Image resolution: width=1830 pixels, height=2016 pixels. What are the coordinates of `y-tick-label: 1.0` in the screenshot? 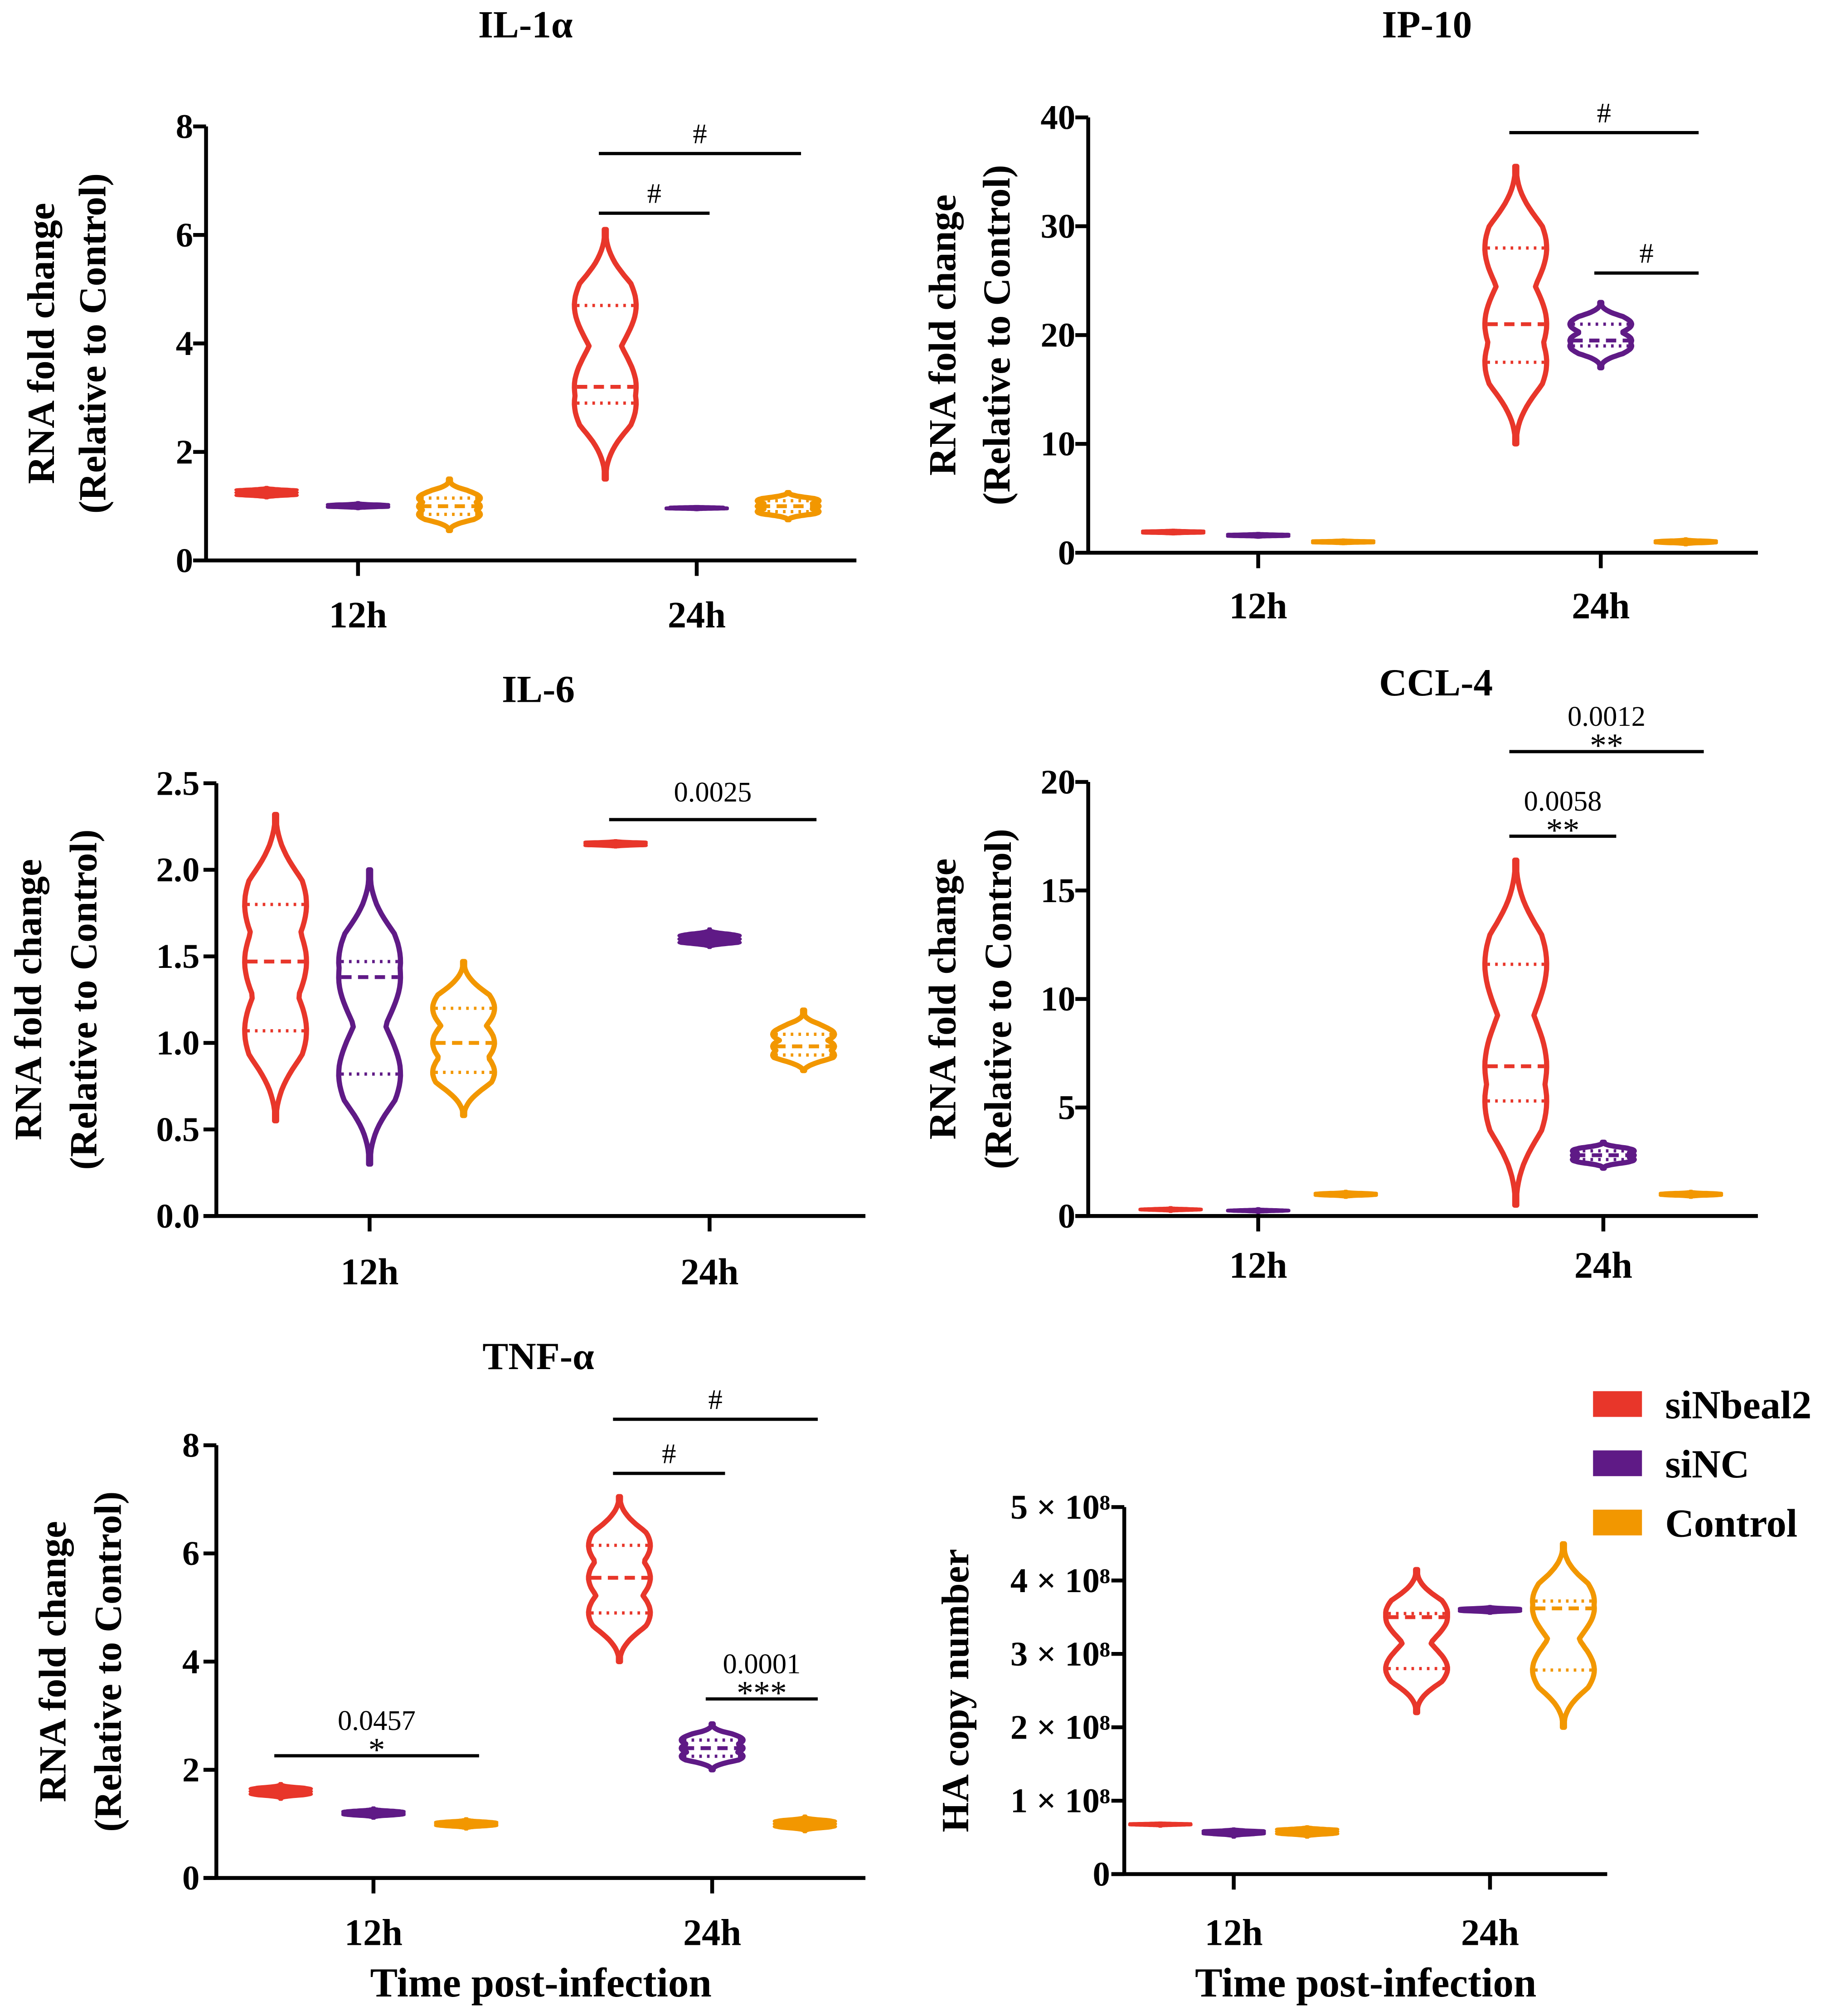 It's located at (177, 1043).